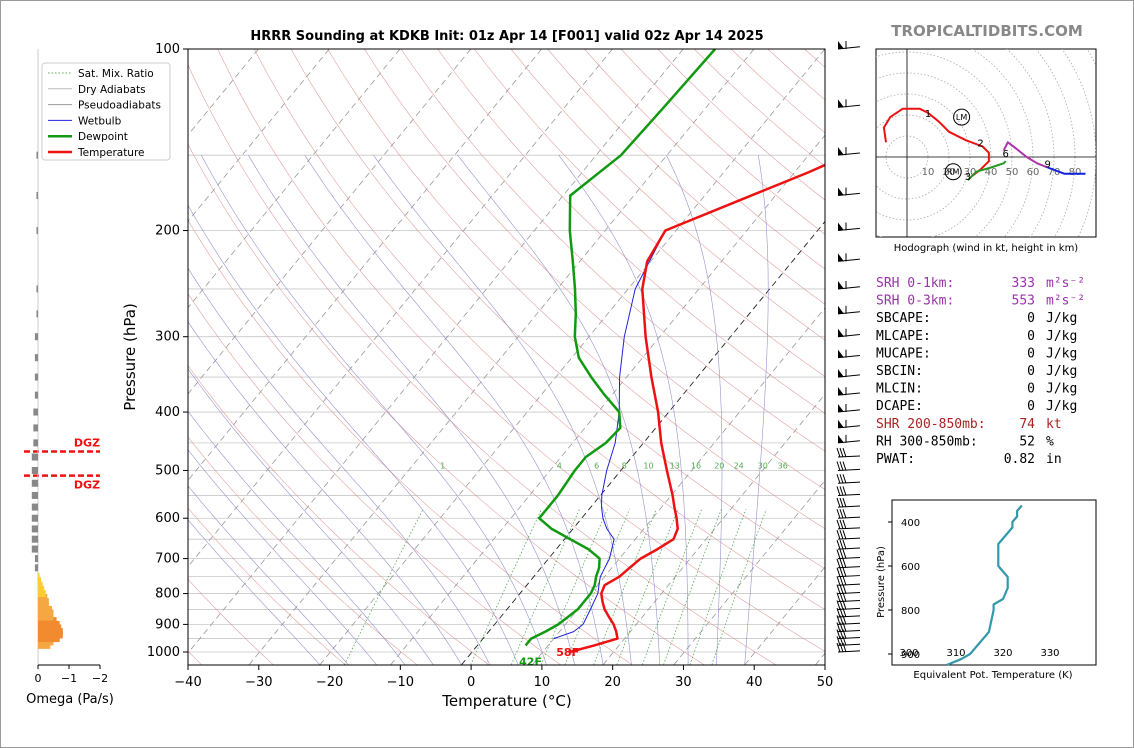 The width and height of the screenshot is (1134, 748). I want to click on legend-box, so click(106, 111).